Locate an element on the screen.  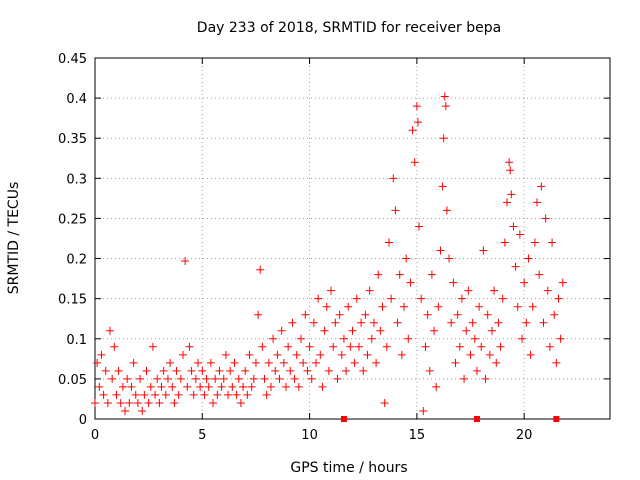
y-axis-label: SRMTID / TECUs is located at coordinates (14, 238).